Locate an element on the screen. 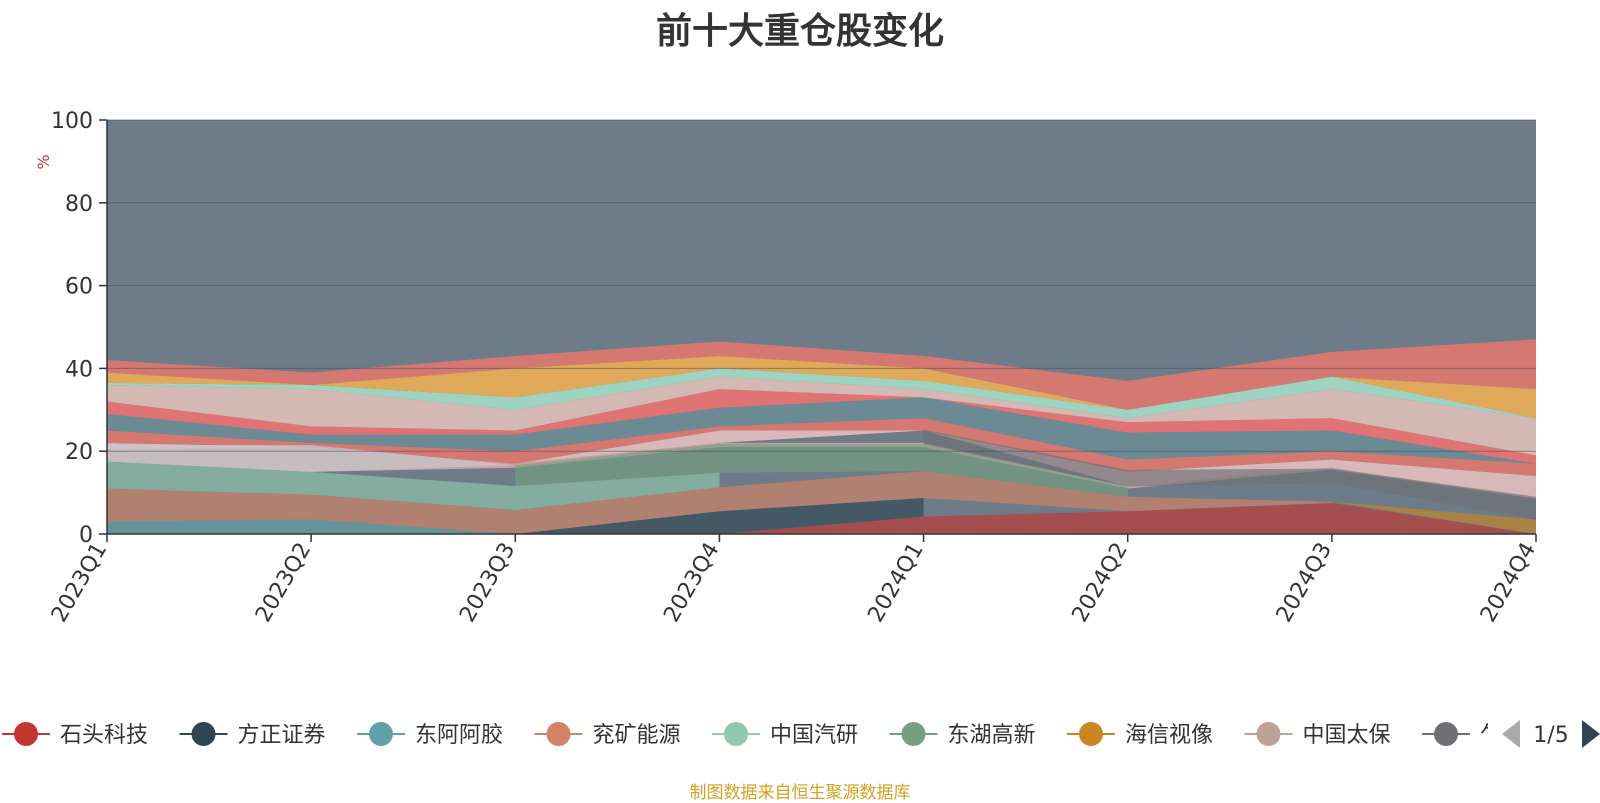  legend-item-2: 东阿阿胶 is located at coordinates (430, 735).